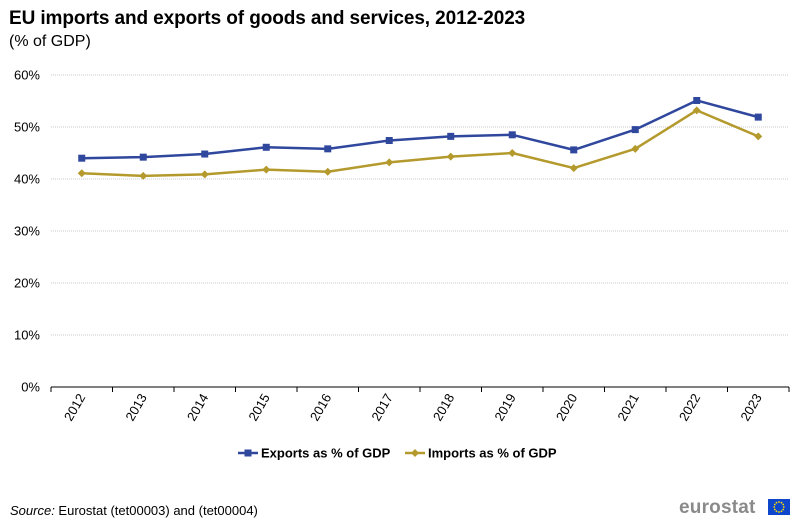 The width and height of the screenshot is (800, 524). I want to click on y-tick-label: 30%, so click(27, 231).